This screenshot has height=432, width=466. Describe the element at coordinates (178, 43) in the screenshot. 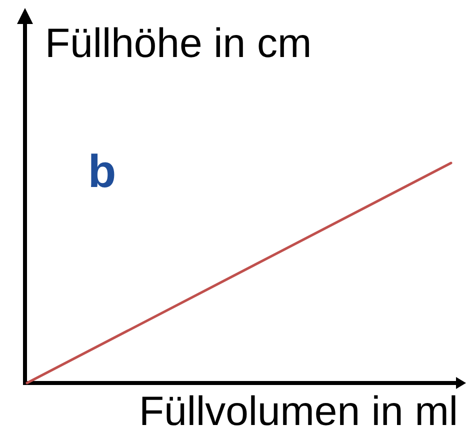

I see `y-axis-title: Füllhöhe in cm` at that location.